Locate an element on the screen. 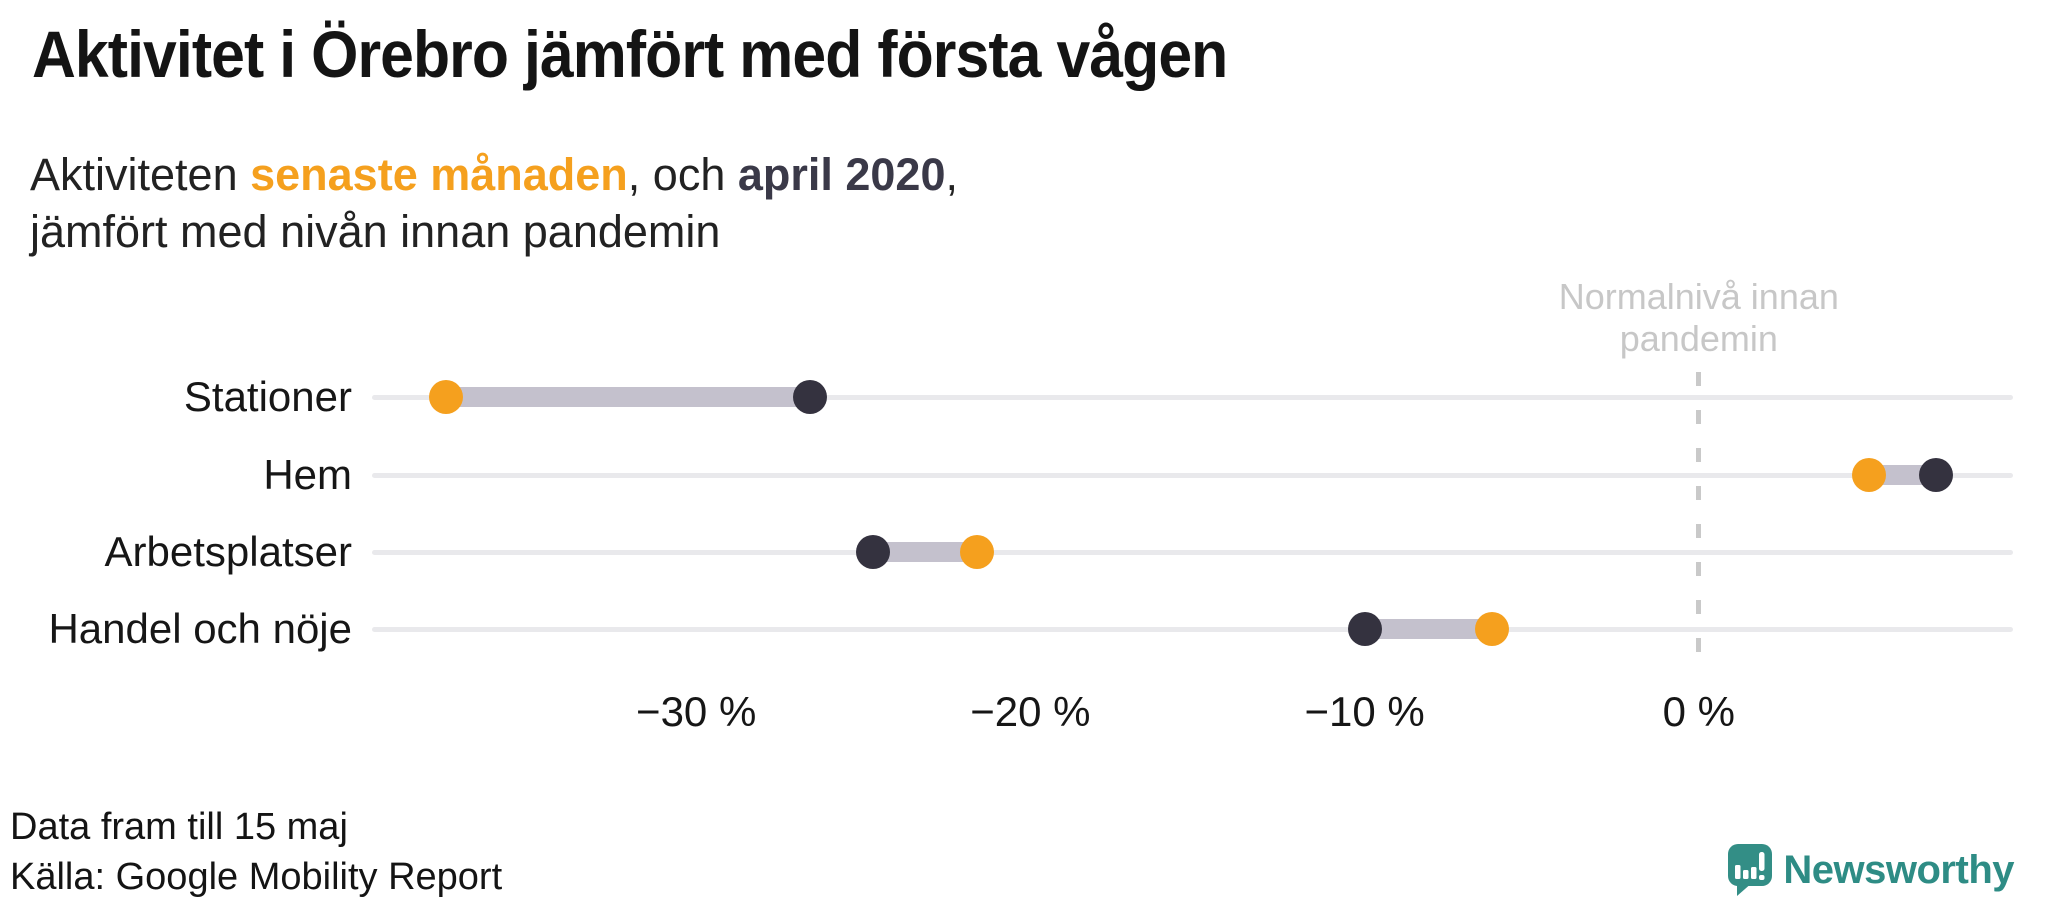 The height and width of the screenshot is (900, 2048). subtitle-part: april 2020 is located at coordinates (841, 174).